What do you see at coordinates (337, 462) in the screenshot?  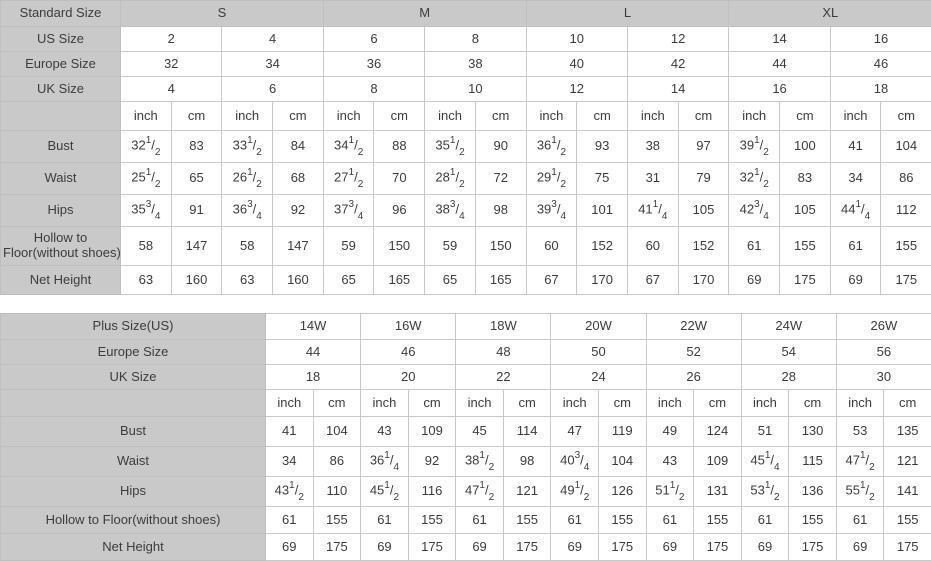 I see `measure-value: 86` at bounding box center [337, 462].